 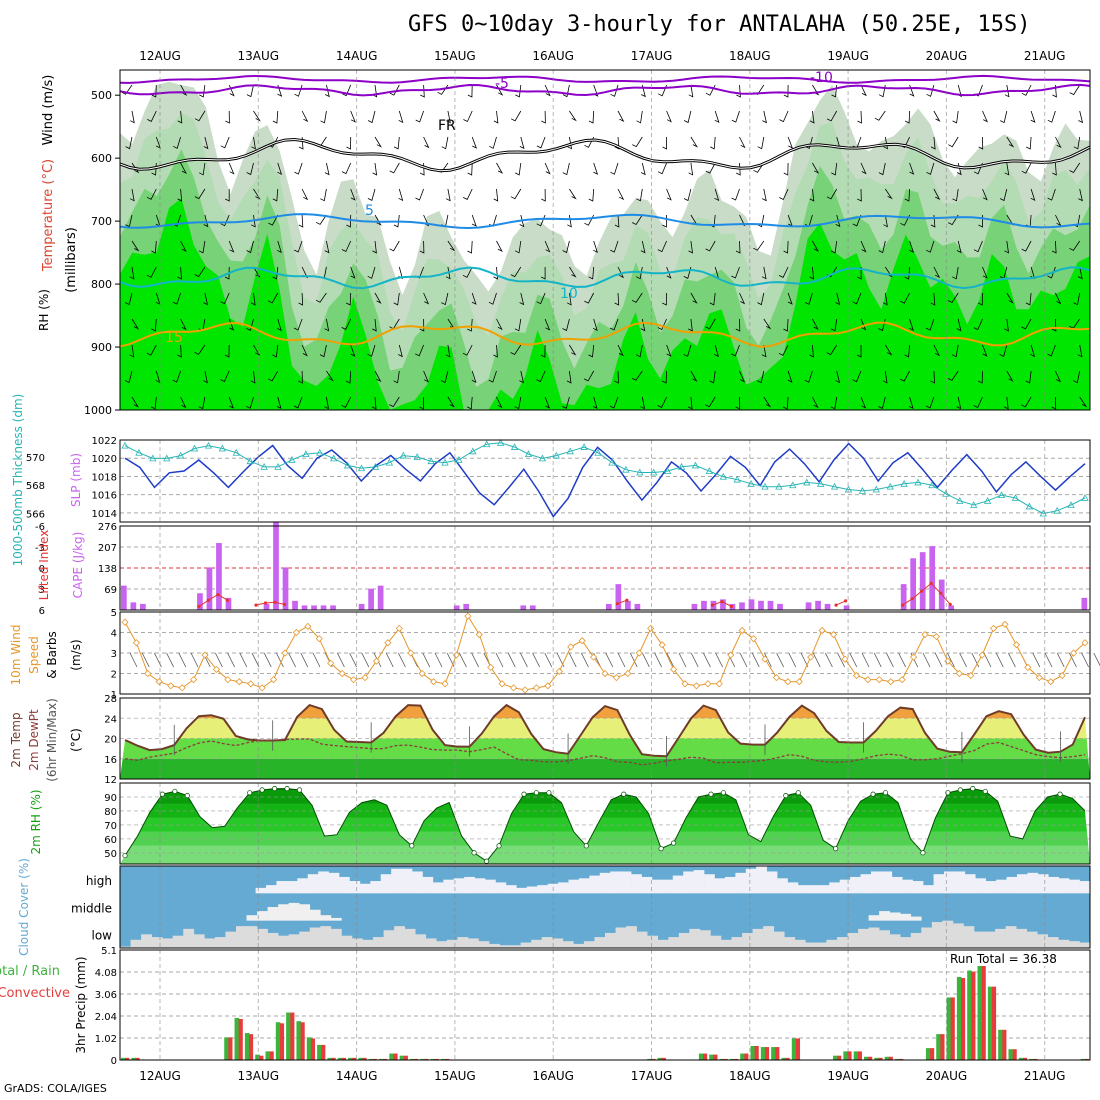 I want to click on temp-tick-label: 20, so click(x=110, y=740).